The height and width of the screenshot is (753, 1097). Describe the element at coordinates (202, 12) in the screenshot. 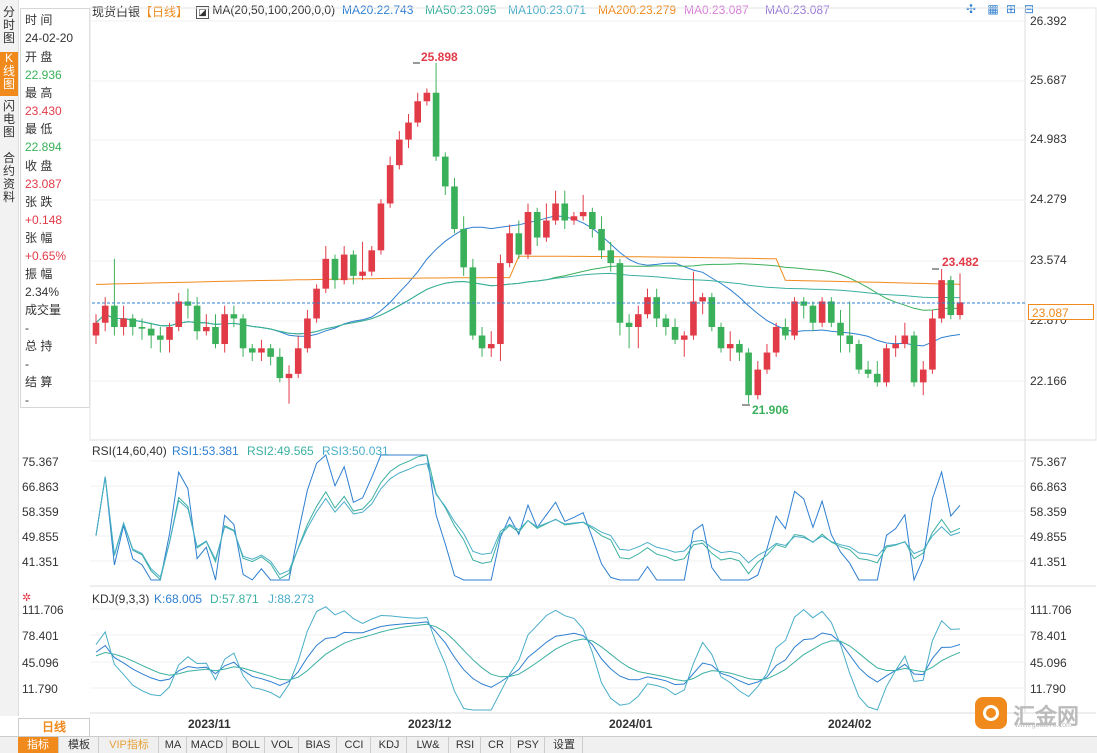

I see `indicator-settings-icon: ◪` at that location.